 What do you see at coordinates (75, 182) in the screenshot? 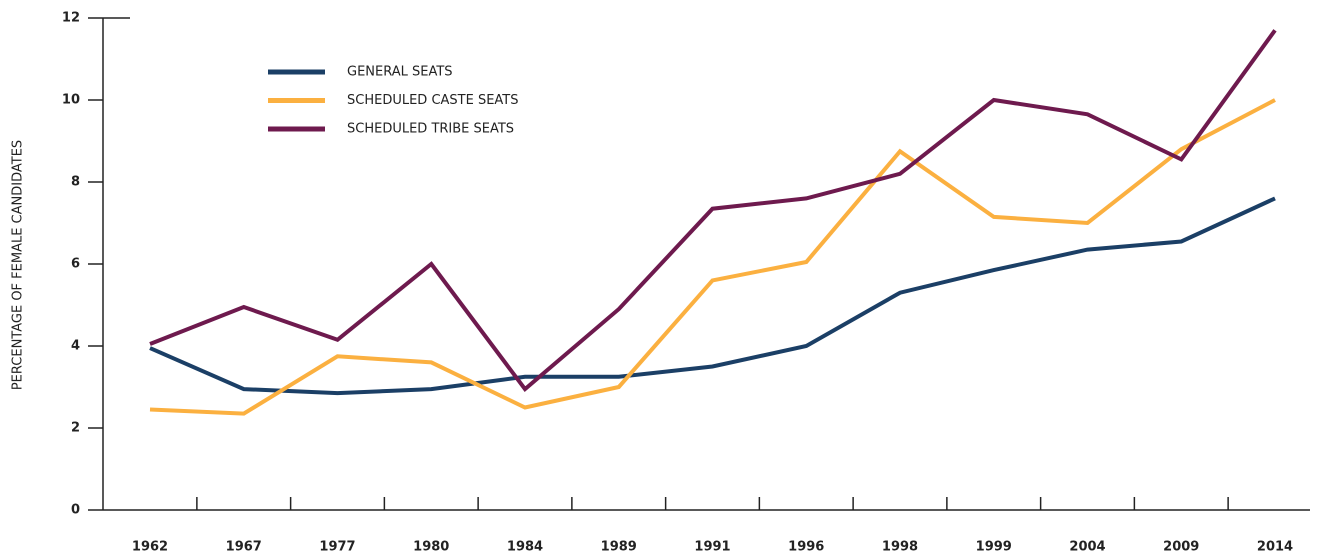
I see `y-tick-label: 8` at bounding box center [75, 182].